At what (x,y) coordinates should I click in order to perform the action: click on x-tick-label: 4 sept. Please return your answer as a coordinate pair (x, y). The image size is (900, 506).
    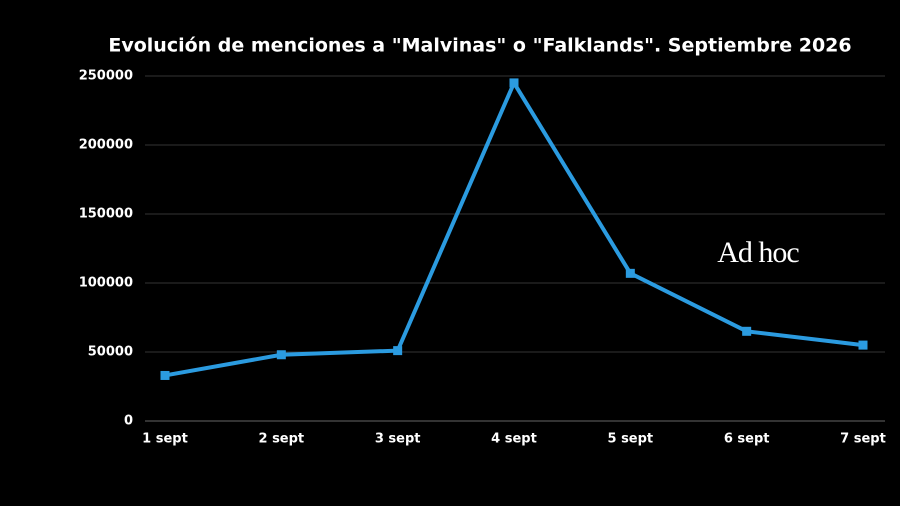
    Looking at the image, I should click on (514, 439).